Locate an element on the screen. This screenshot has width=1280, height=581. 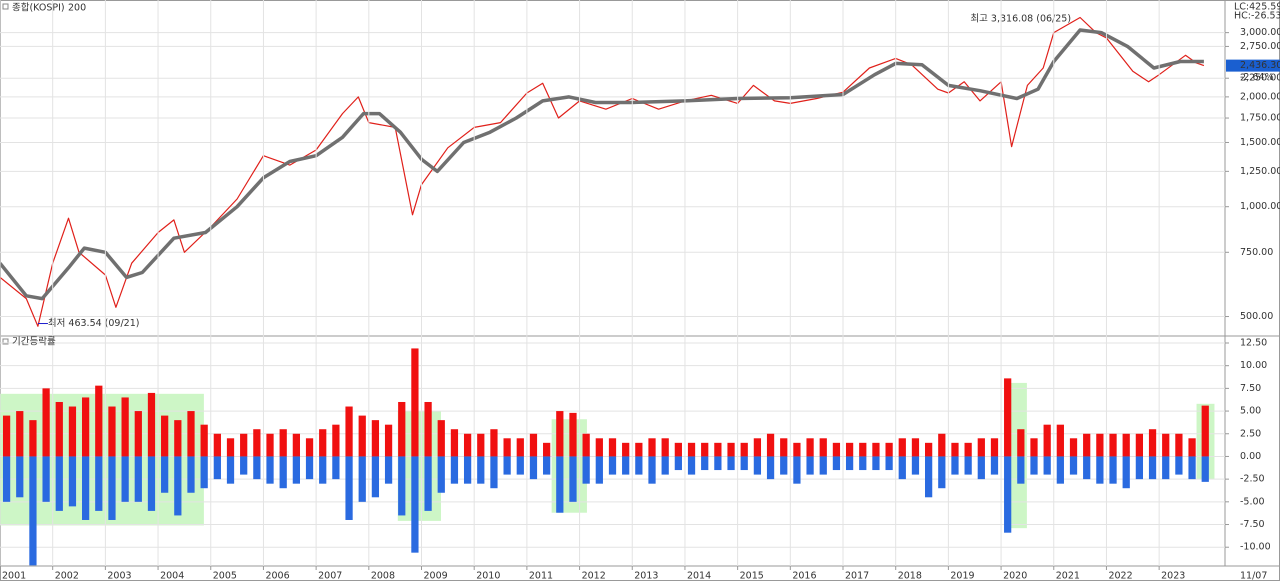
y-tick-label: 1,500.00 is located at coordinates (1260, 142).